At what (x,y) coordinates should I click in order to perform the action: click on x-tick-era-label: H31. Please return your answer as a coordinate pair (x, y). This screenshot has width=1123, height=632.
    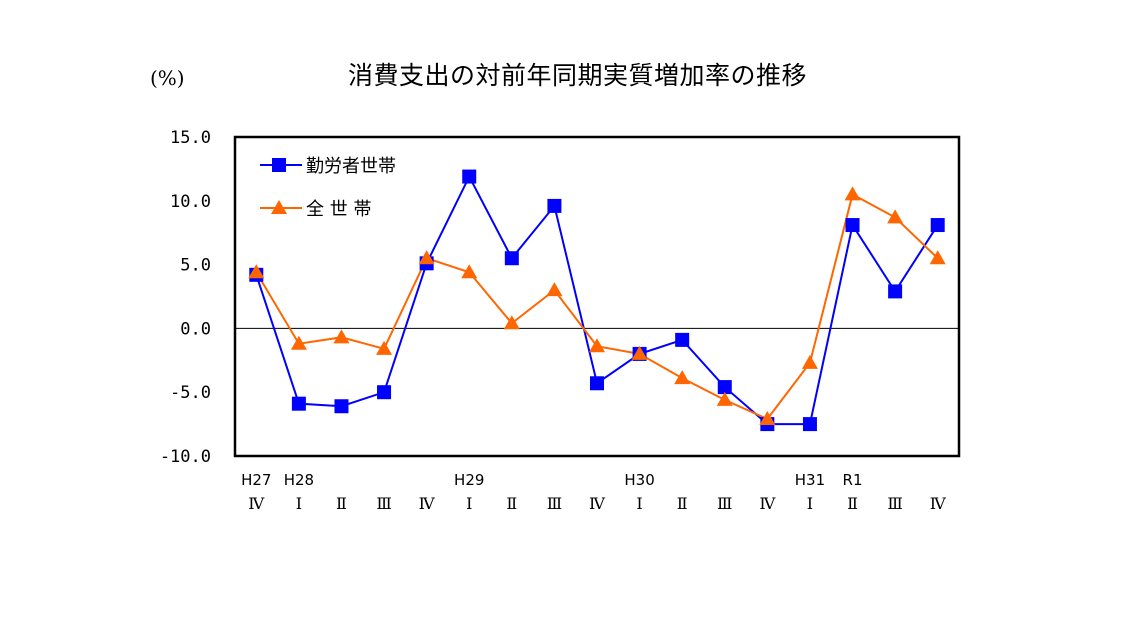
    Looking at the image, I should click on (810, 480).